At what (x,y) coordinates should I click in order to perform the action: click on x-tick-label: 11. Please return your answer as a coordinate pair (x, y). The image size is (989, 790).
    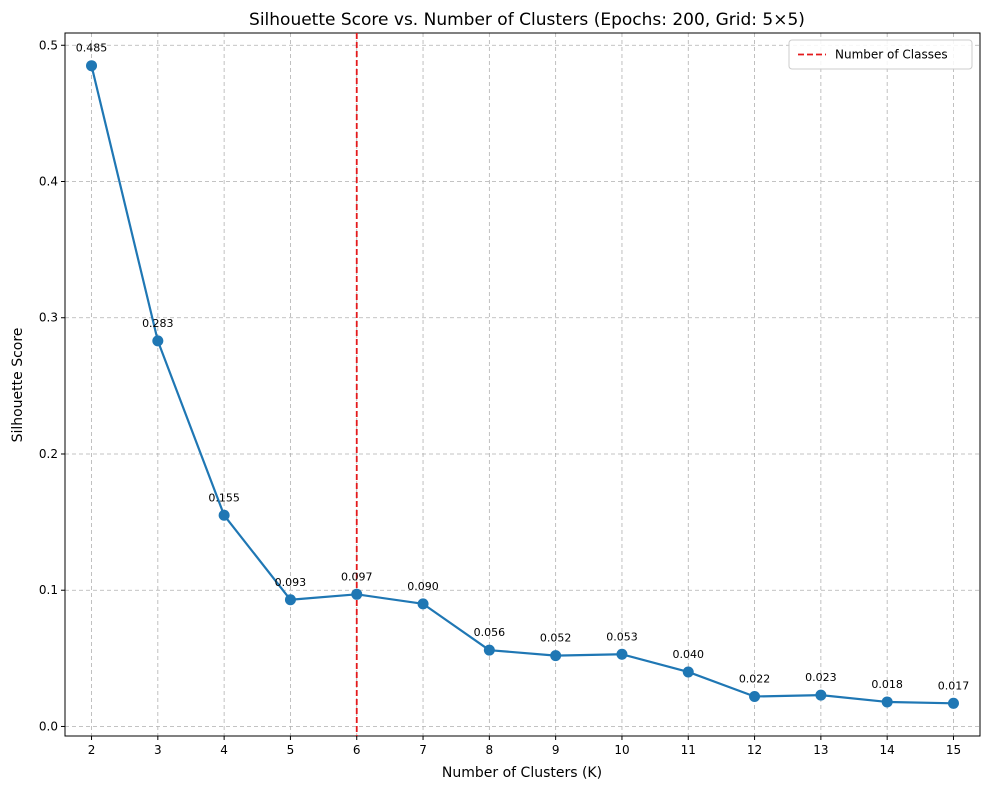
    Looking at the image, I should click on (688, 750).